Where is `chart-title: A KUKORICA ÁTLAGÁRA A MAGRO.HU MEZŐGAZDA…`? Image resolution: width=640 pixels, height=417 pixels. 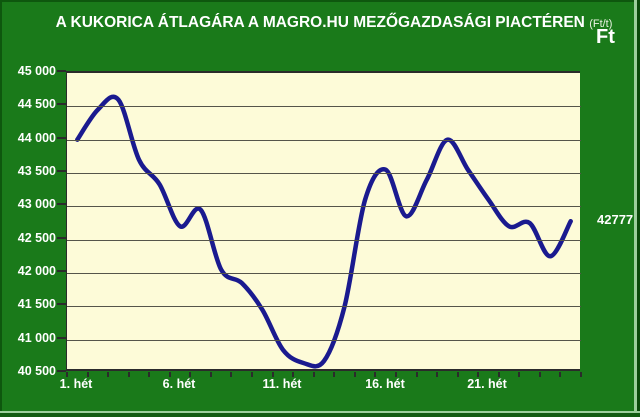 chart-title: A KUKORICA ÁTLAGÁRA A MAGRO.HU MEZŐGAZDA… is located at coordinates (320, 23).